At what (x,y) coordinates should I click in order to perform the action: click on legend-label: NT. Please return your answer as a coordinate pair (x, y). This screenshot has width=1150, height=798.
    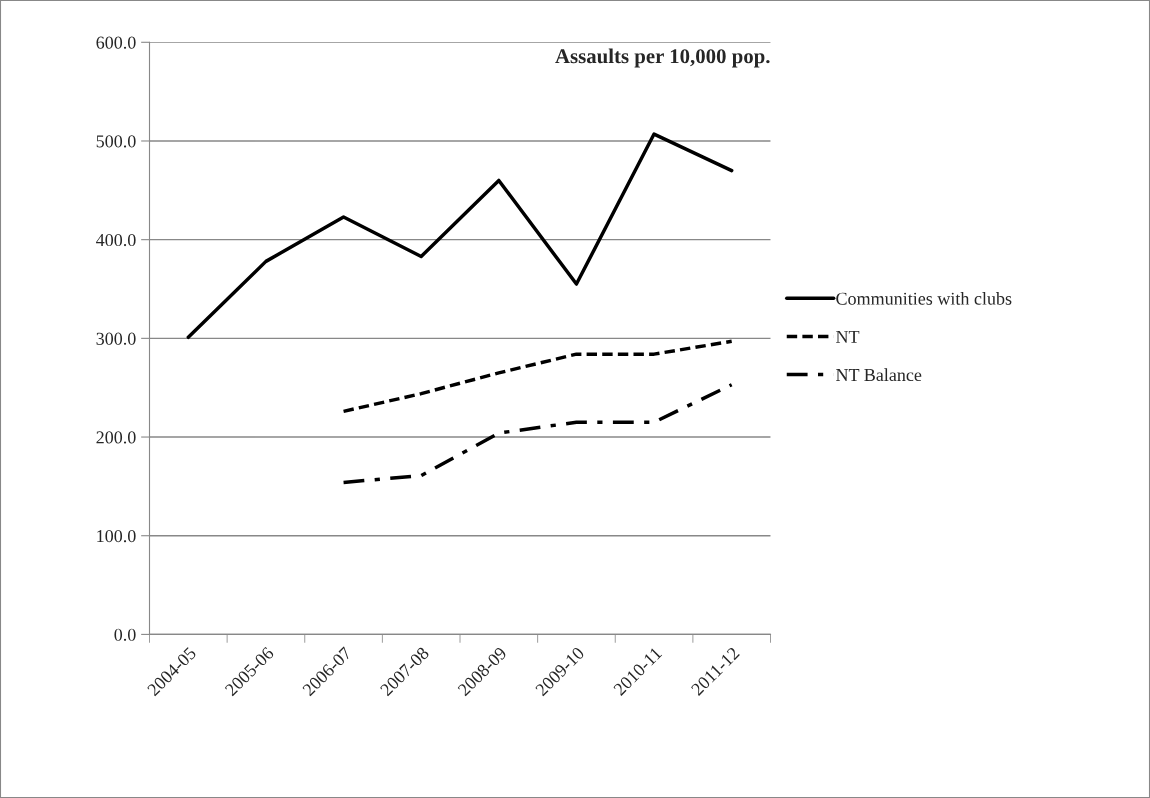
    Looking at the image, I should click on (848, 336).